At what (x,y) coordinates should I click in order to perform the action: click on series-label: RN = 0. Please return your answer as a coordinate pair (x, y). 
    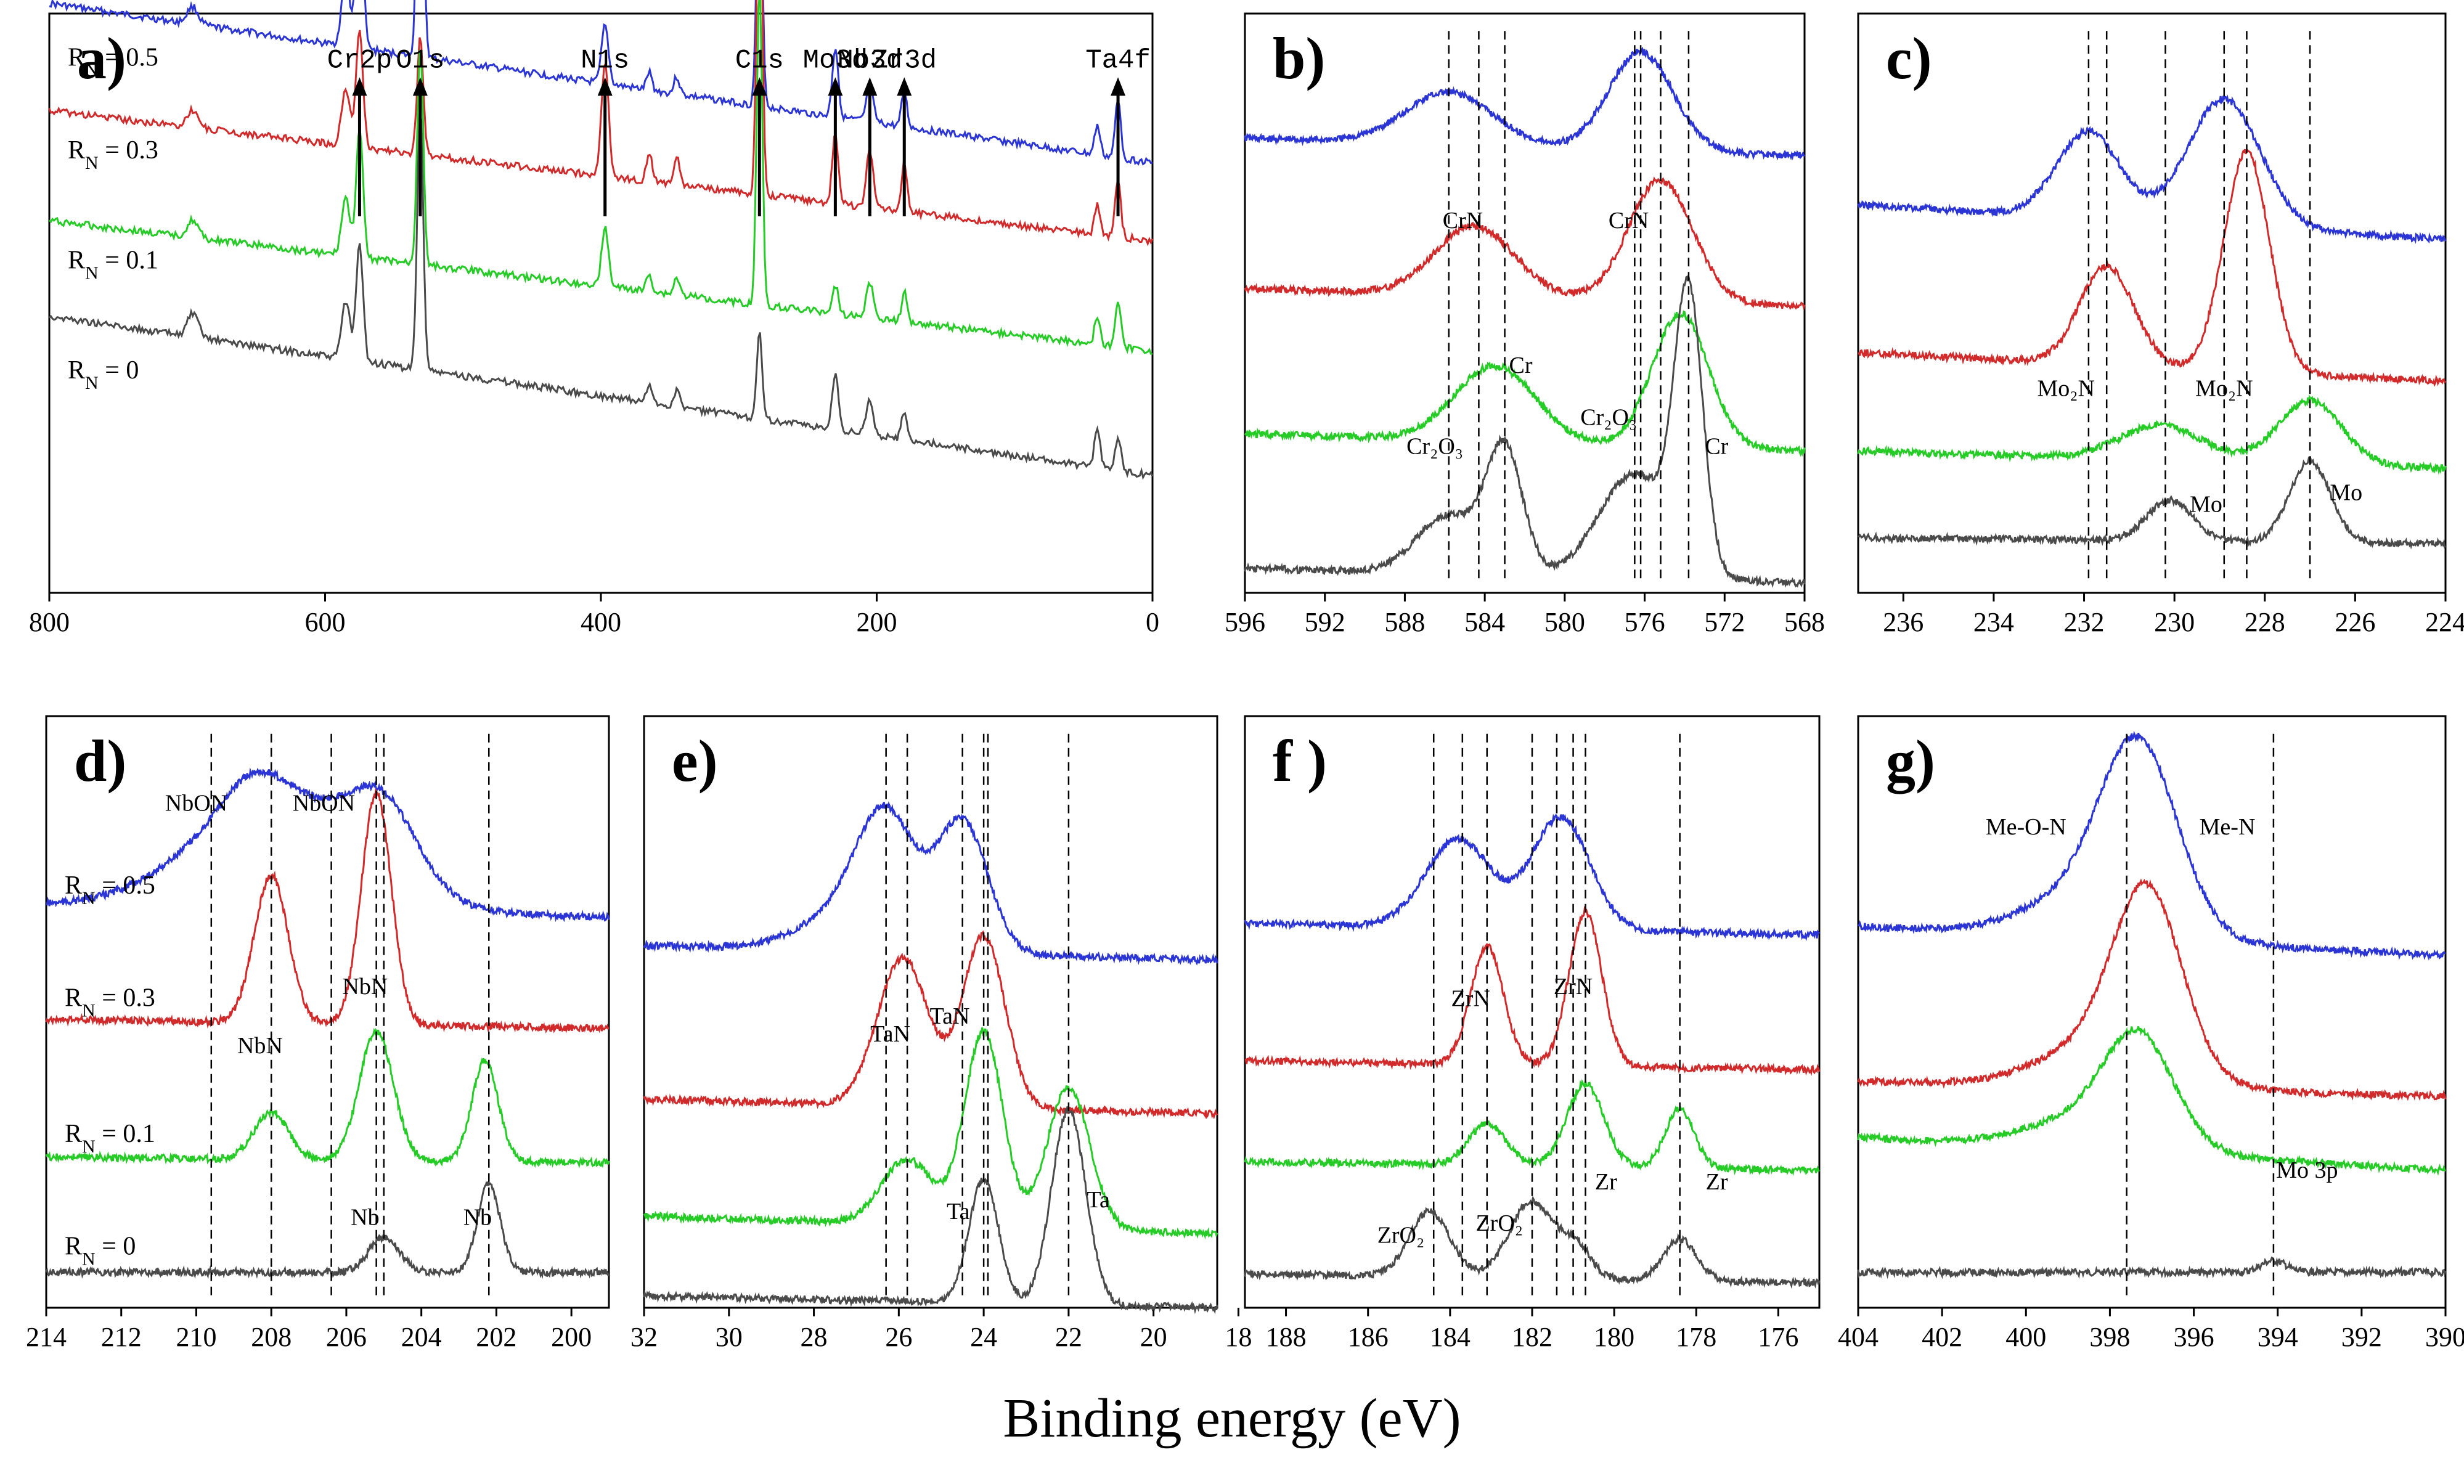
    Looking at the image, I should click on (104, 374).